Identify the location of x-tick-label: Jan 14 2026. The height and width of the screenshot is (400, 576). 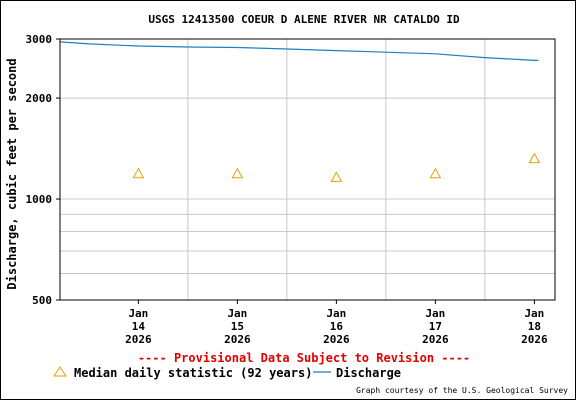
(138, 326).